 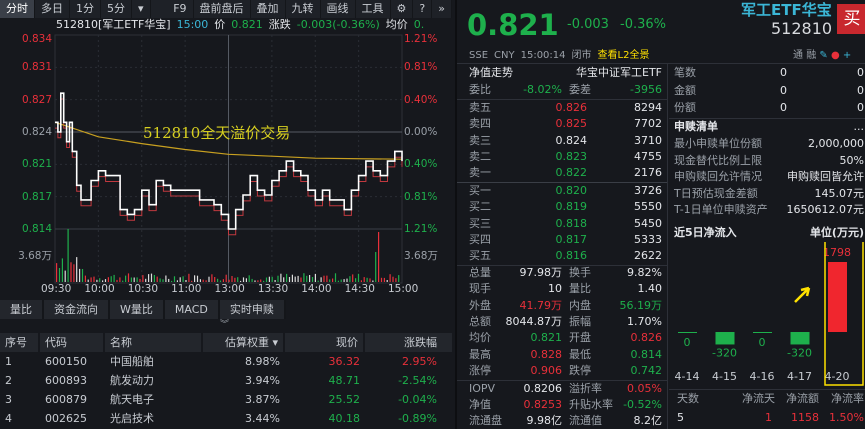 I want to click on cell-price: 40.18, so click(x=344, y=418).